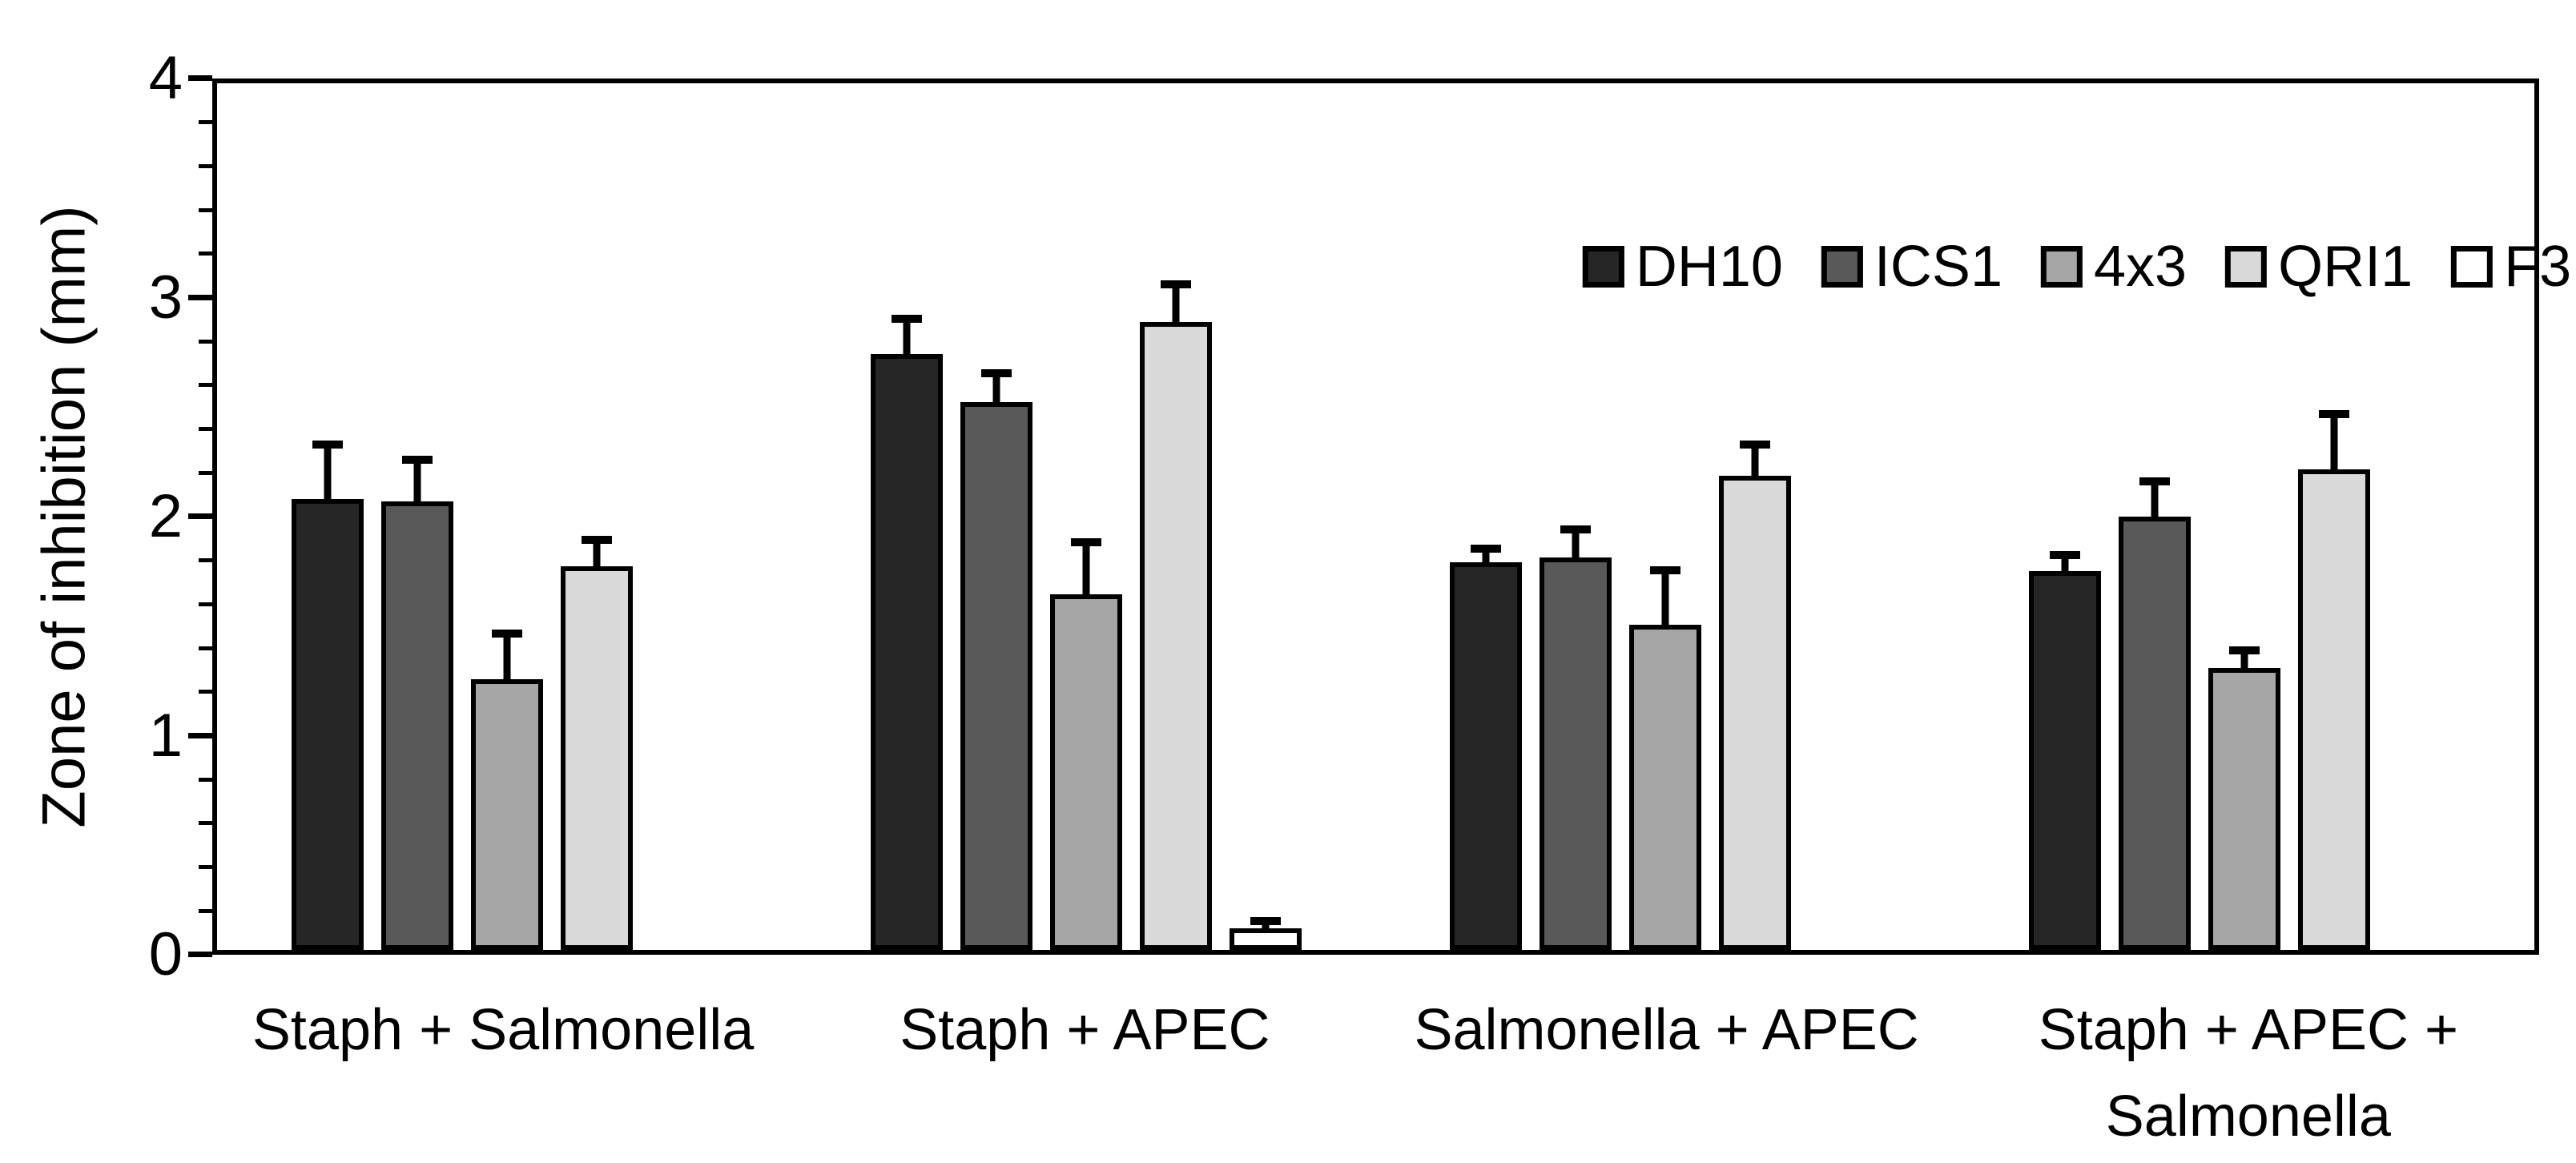 The image size is (2576, 1163). Describe the element at coordinates (2345, 267) in the screenshot. I see `legend-label: QRI1` at that location.